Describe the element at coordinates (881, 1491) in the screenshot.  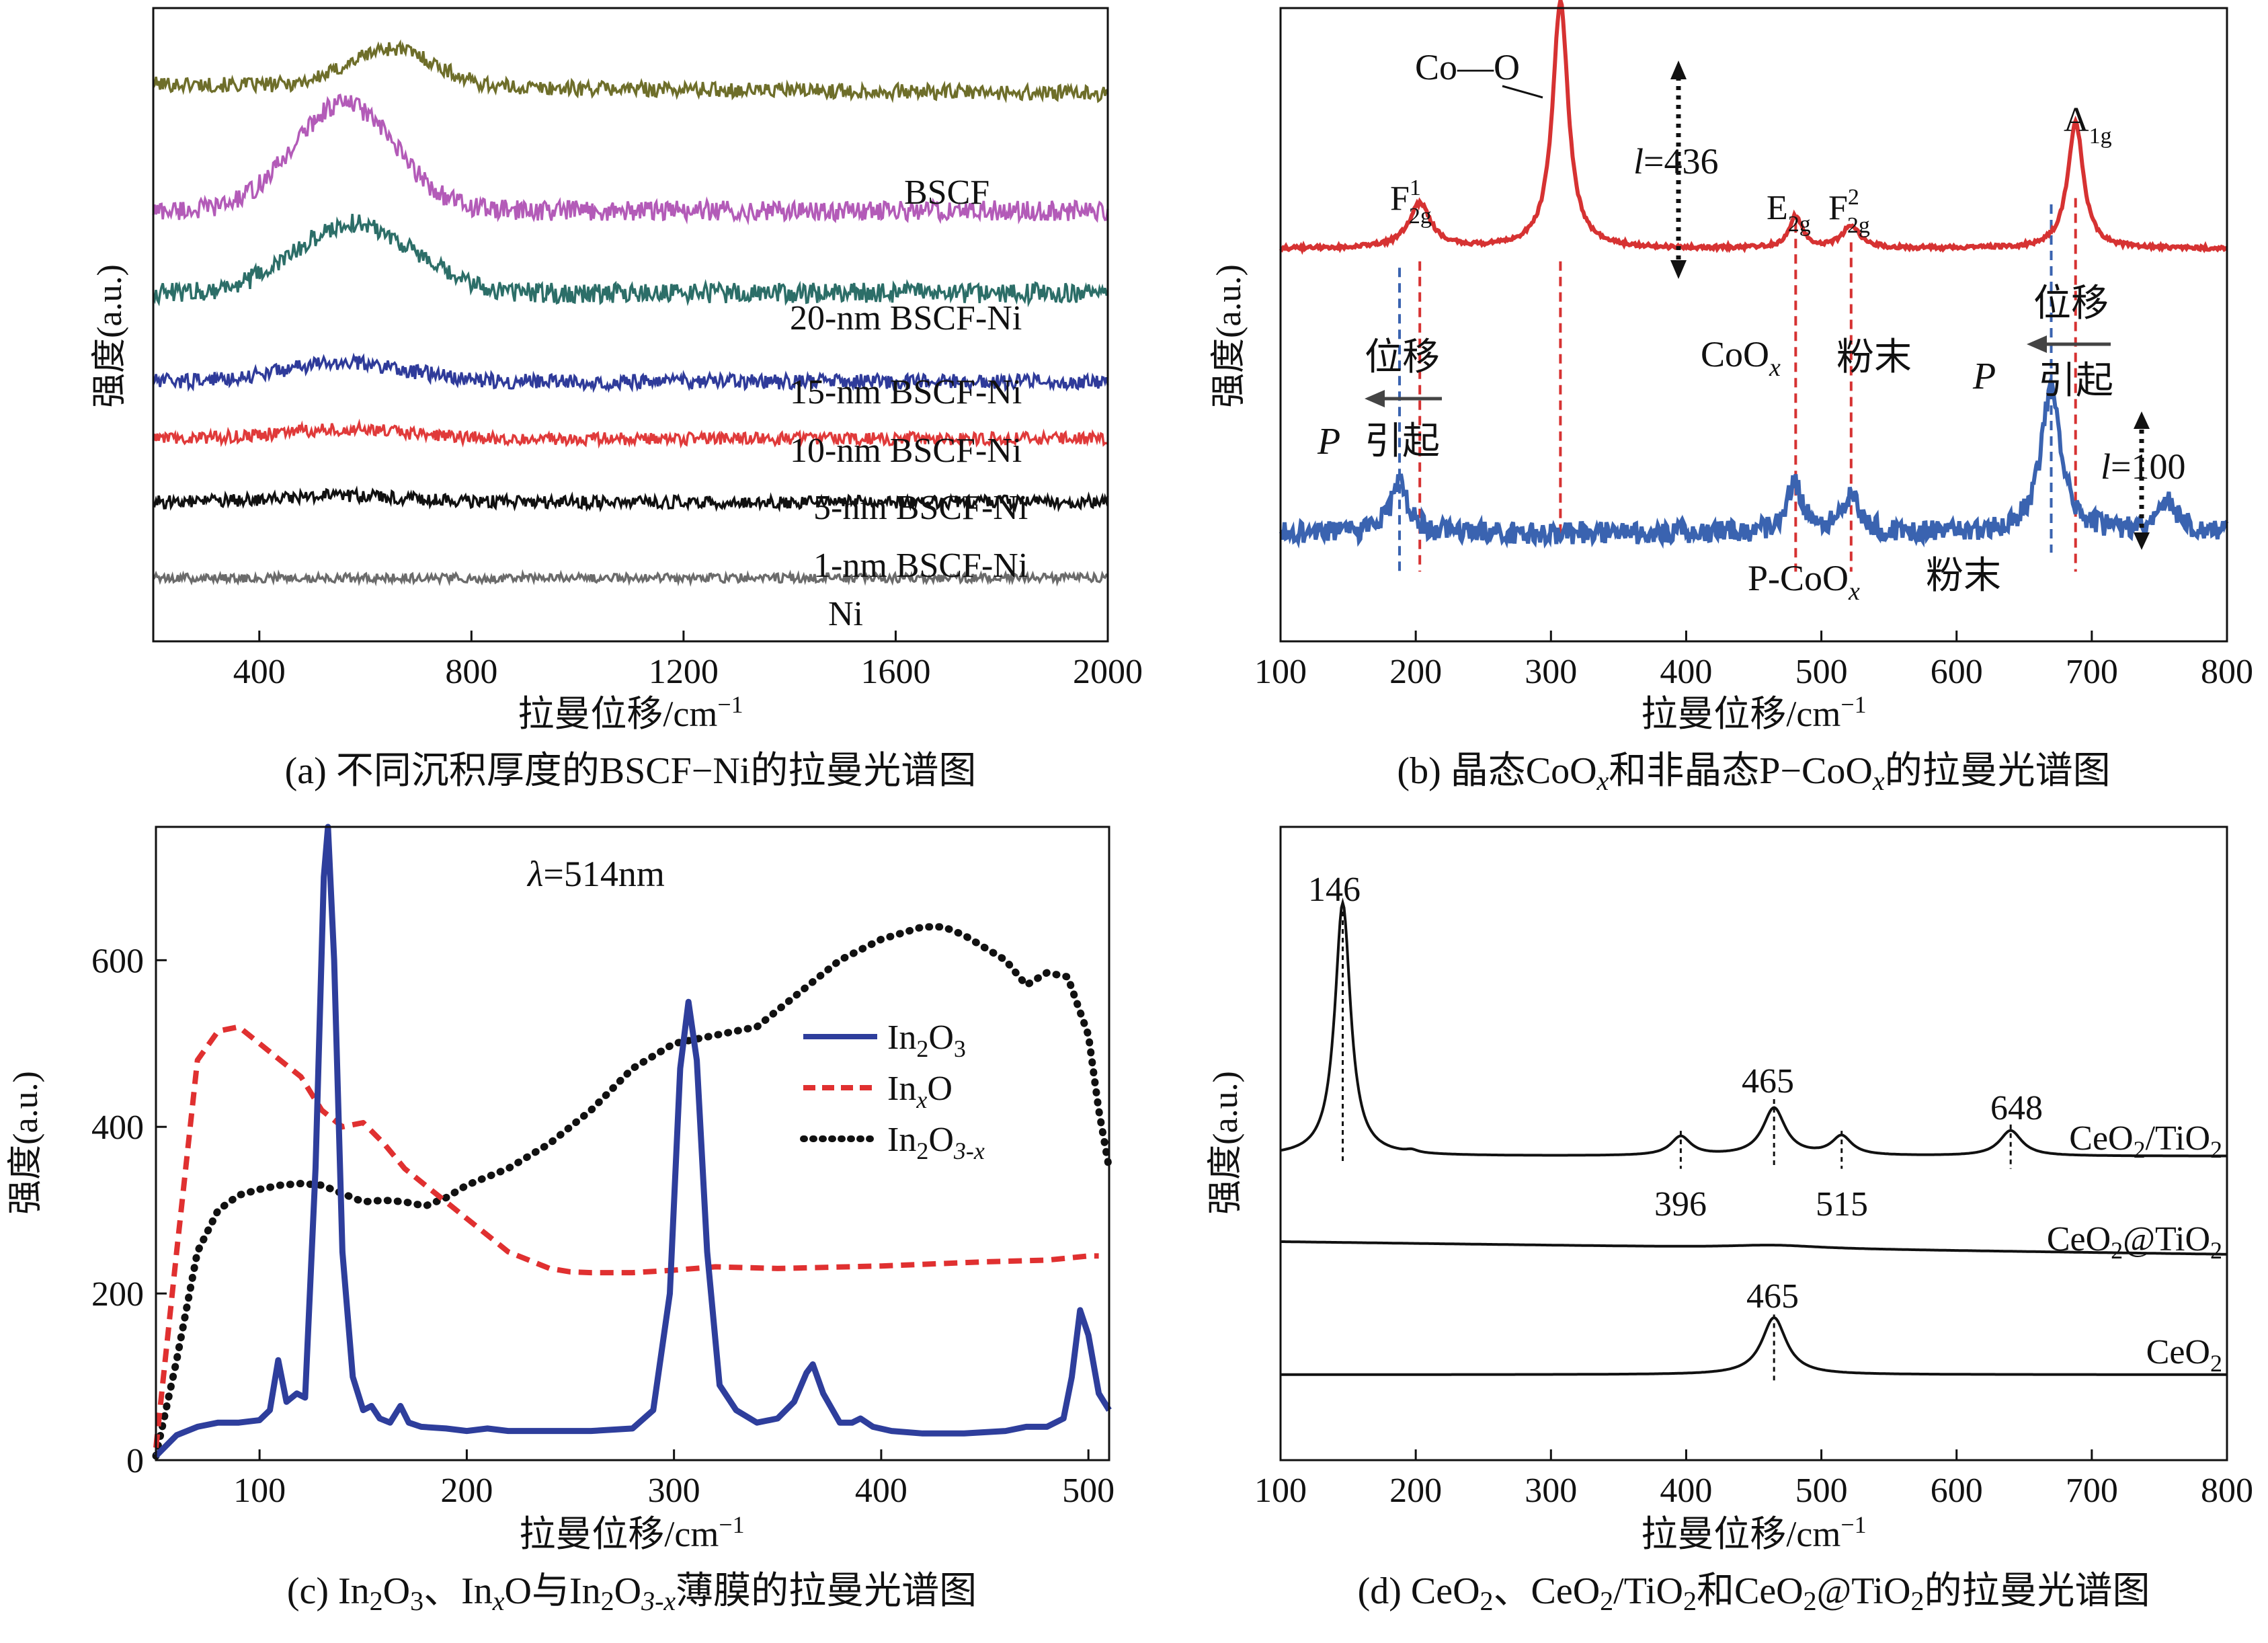
I see `panel-c-xtick-label: 400` at that location.